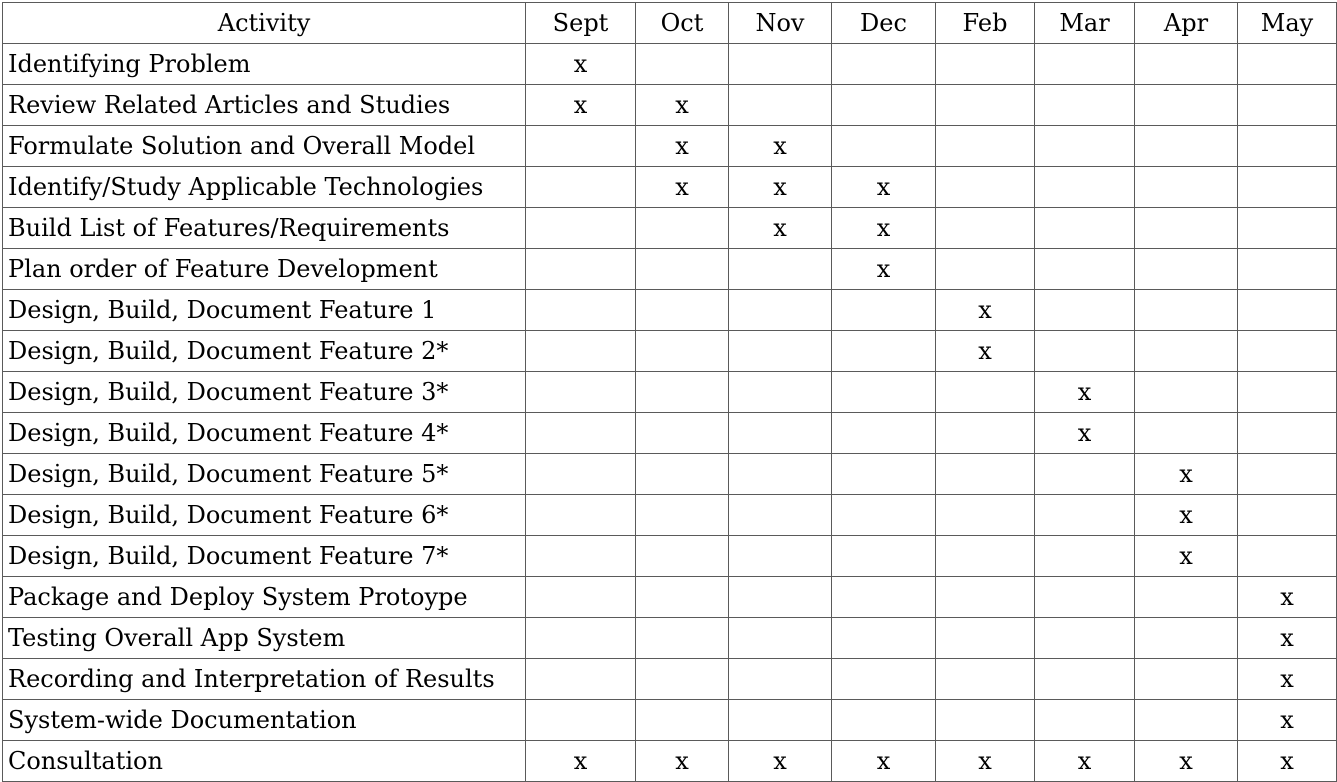 The image size is (1337, 782). Describe the element at coordinates (264, 351) in the screenshot. I see `activity-cell: Design, Build, Document Feature 2*` at that location.